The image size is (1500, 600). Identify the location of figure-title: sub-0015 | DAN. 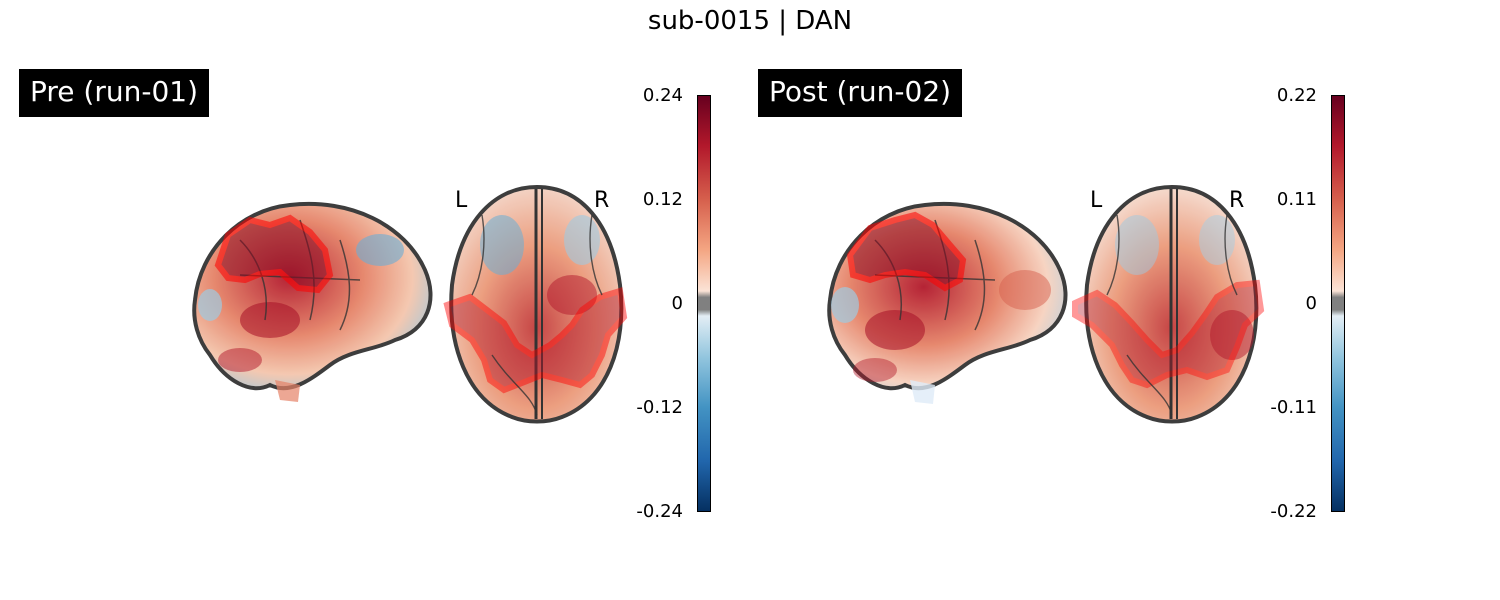
(750, 21).